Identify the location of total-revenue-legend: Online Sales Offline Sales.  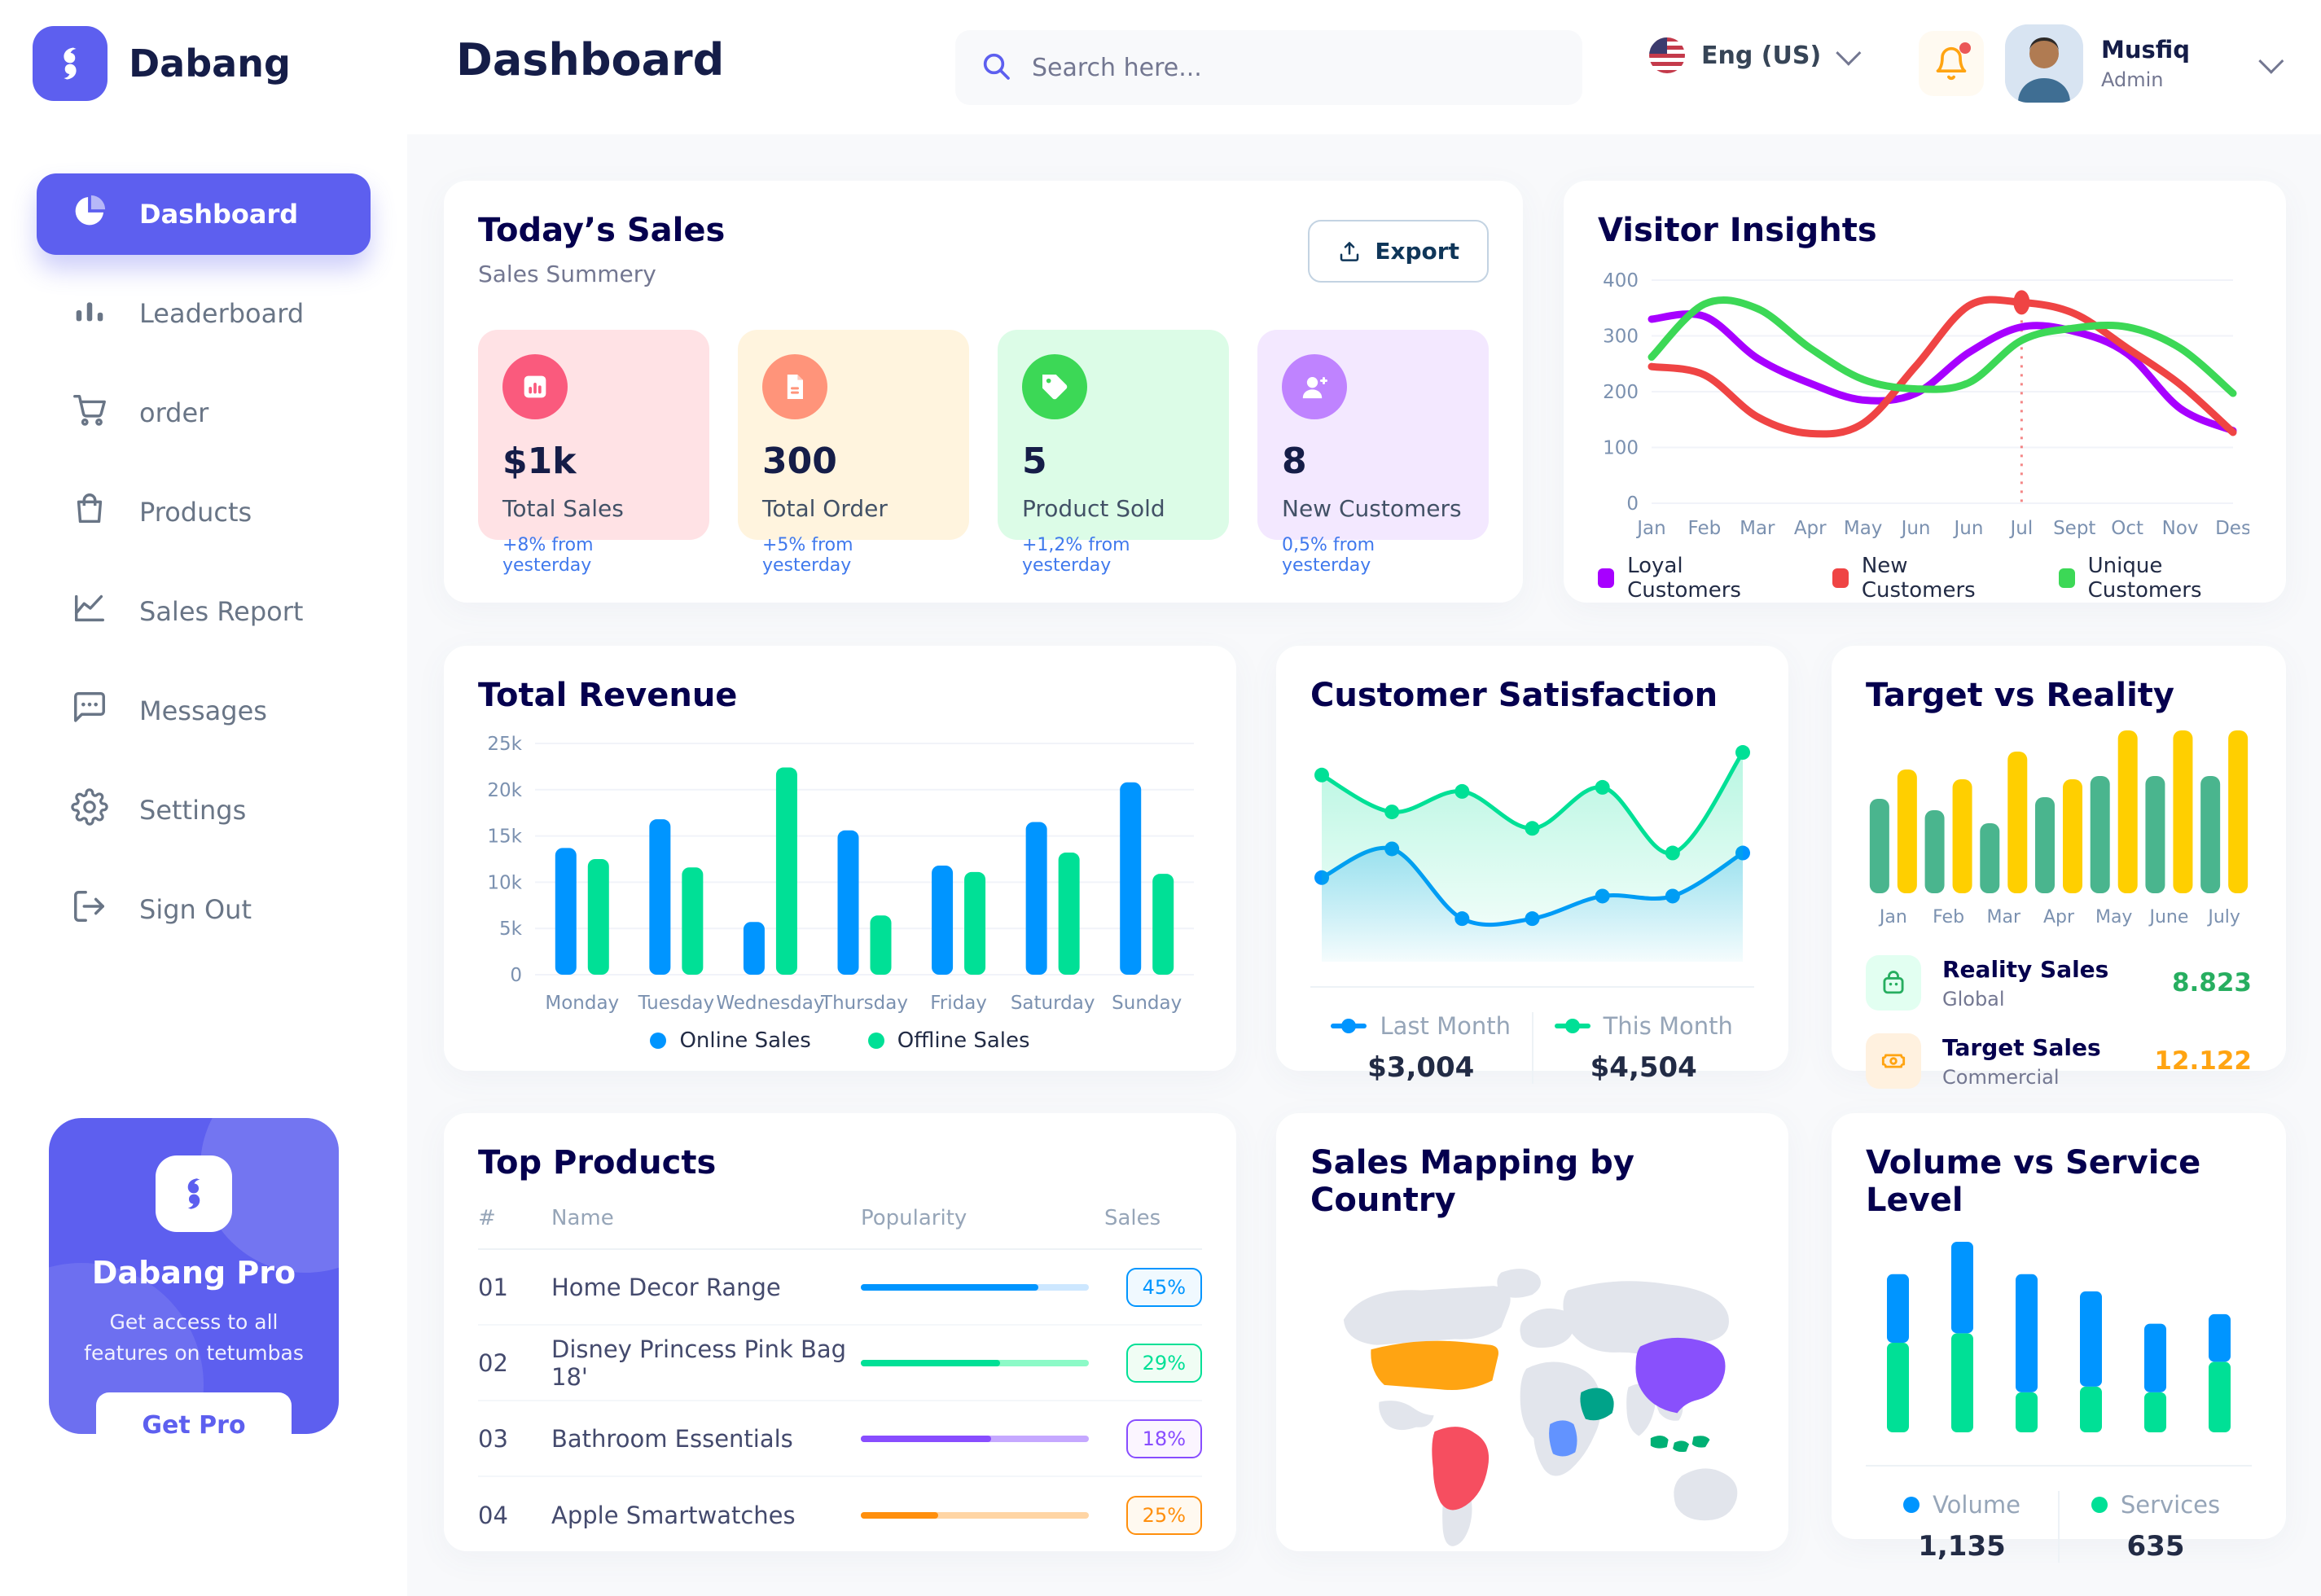
(840, 1040).